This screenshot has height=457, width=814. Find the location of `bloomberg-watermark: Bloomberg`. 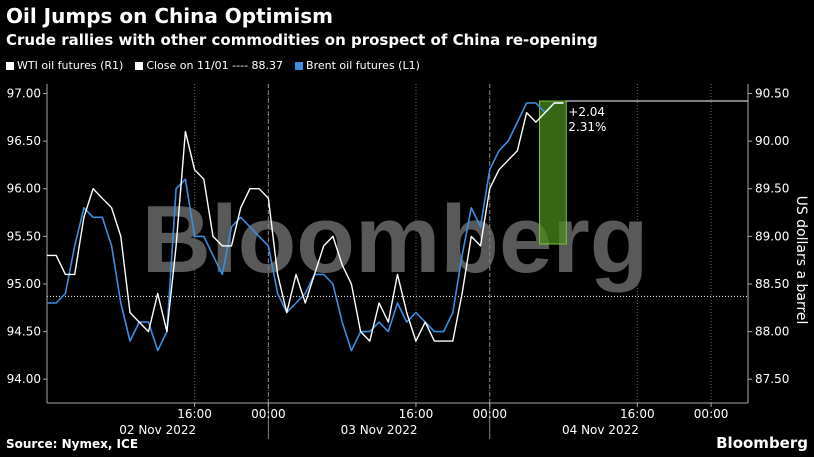

bloomberg-watermark: Bloomberg is located at coordinates (395, 239).